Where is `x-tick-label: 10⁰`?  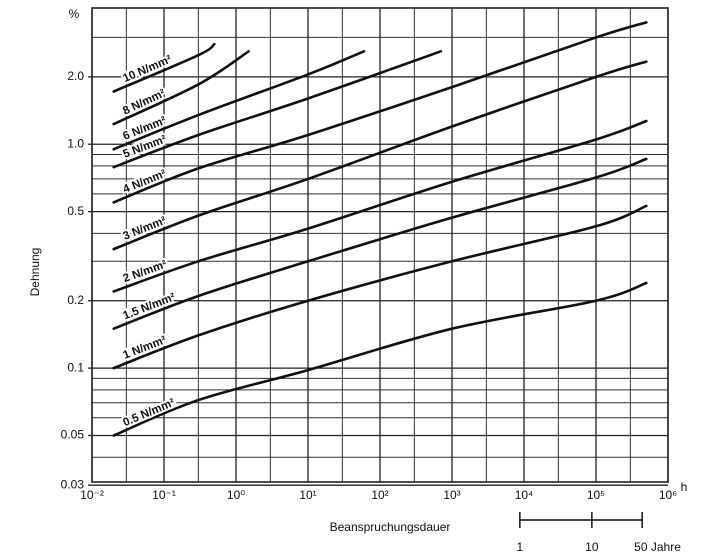
x-tick-label: 10⁰ is located at coordinates (236, 495).